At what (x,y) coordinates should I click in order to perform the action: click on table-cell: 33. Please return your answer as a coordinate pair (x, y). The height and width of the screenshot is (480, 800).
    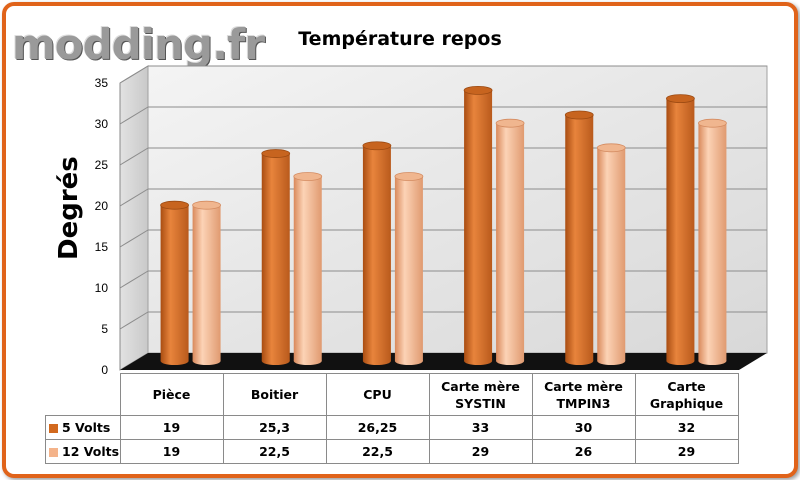
    Looking at the image, I should click on (480, 427).